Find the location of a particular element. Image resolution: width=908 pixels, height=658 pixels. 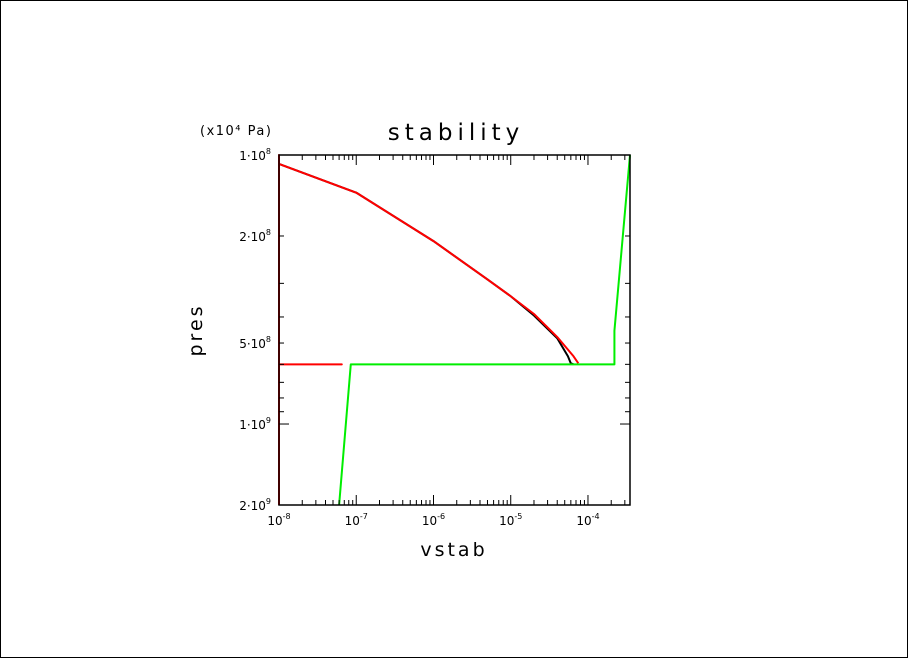

x-axis-label: vstab is located at coordinates (453, 550).